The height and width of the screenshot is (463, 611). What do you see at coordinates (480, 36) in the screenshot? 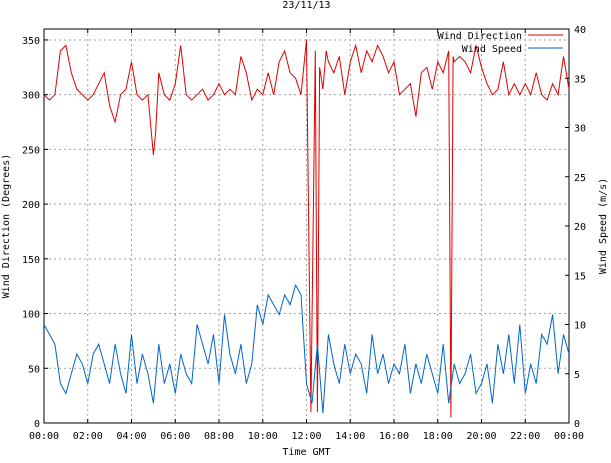
I see `legend-label: Wind Direction` at bounding box center [480, 36].